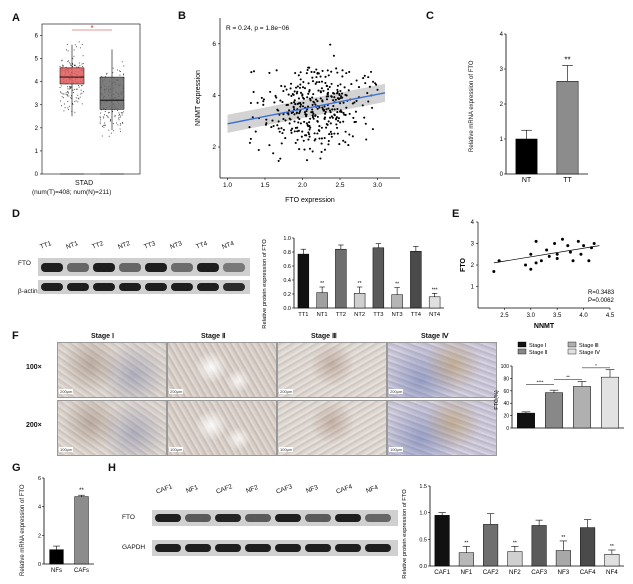 Image resolution: width=633 pixels, height=584 pixels. What do you see at coordinates (98, 245) in the screenshot?
I see `lane-label: TT2` at bounding box center [98, 245].